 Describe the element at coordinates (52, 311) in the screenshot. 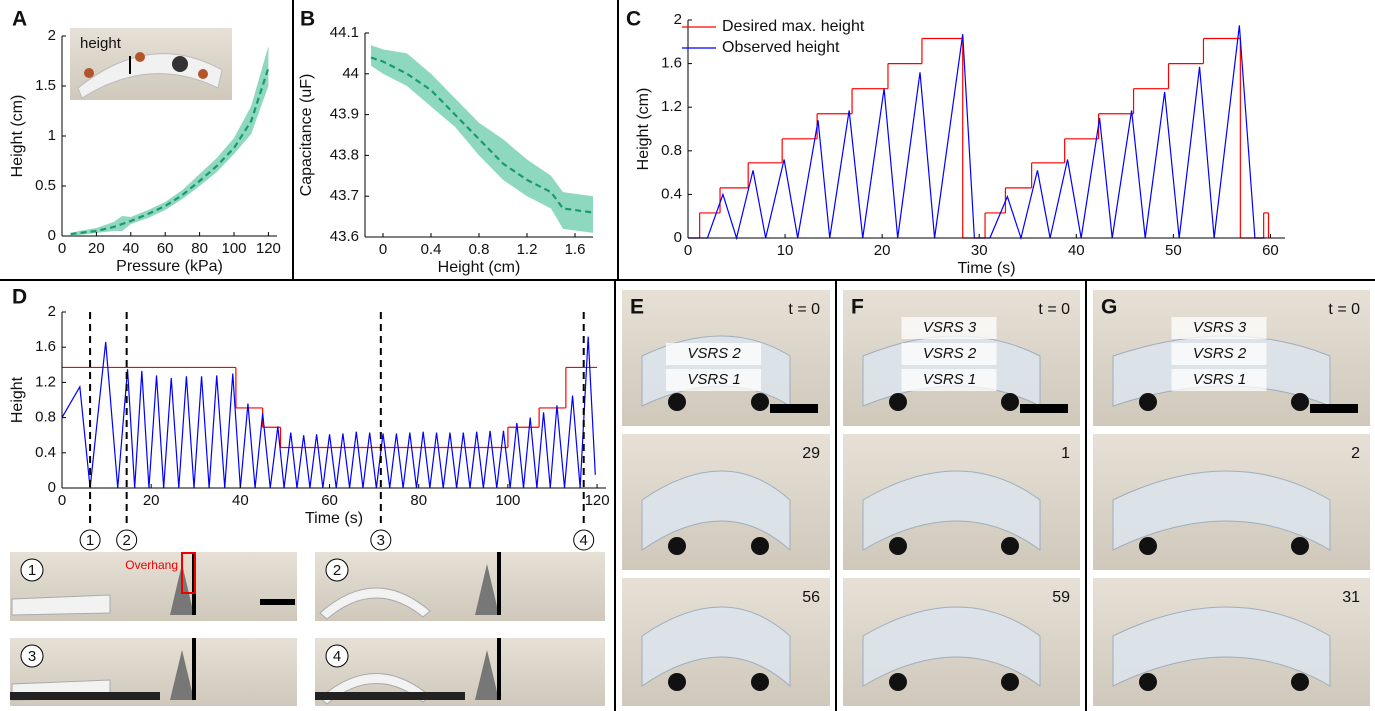

I see `y-tick-label: 2` at that location.